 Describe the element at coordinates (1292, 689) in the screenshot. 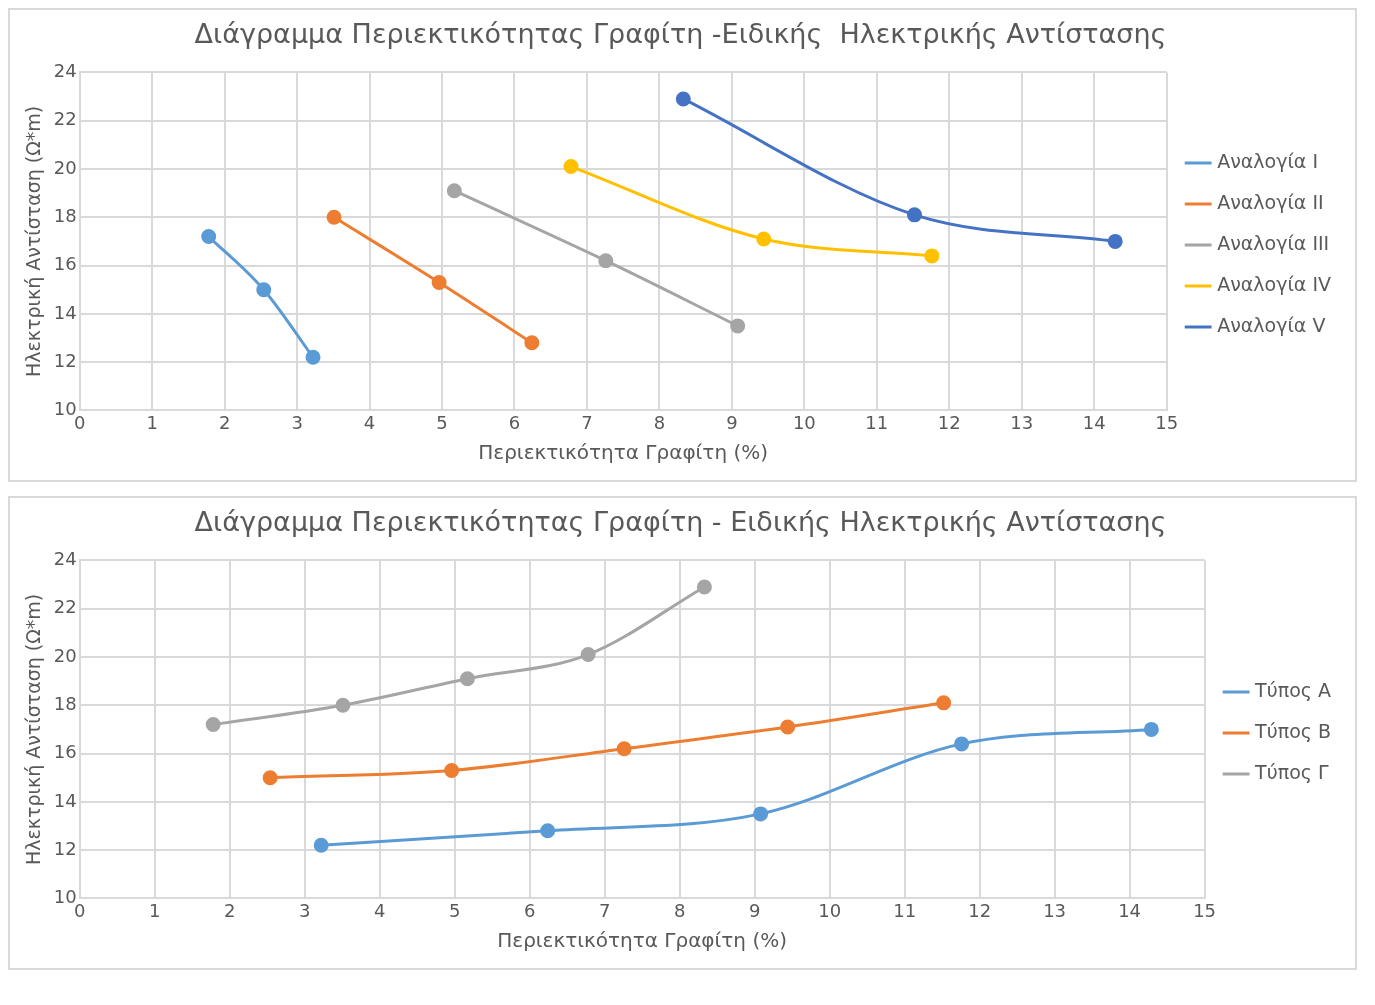

I see `legend-label: Τύπος A` at that location.